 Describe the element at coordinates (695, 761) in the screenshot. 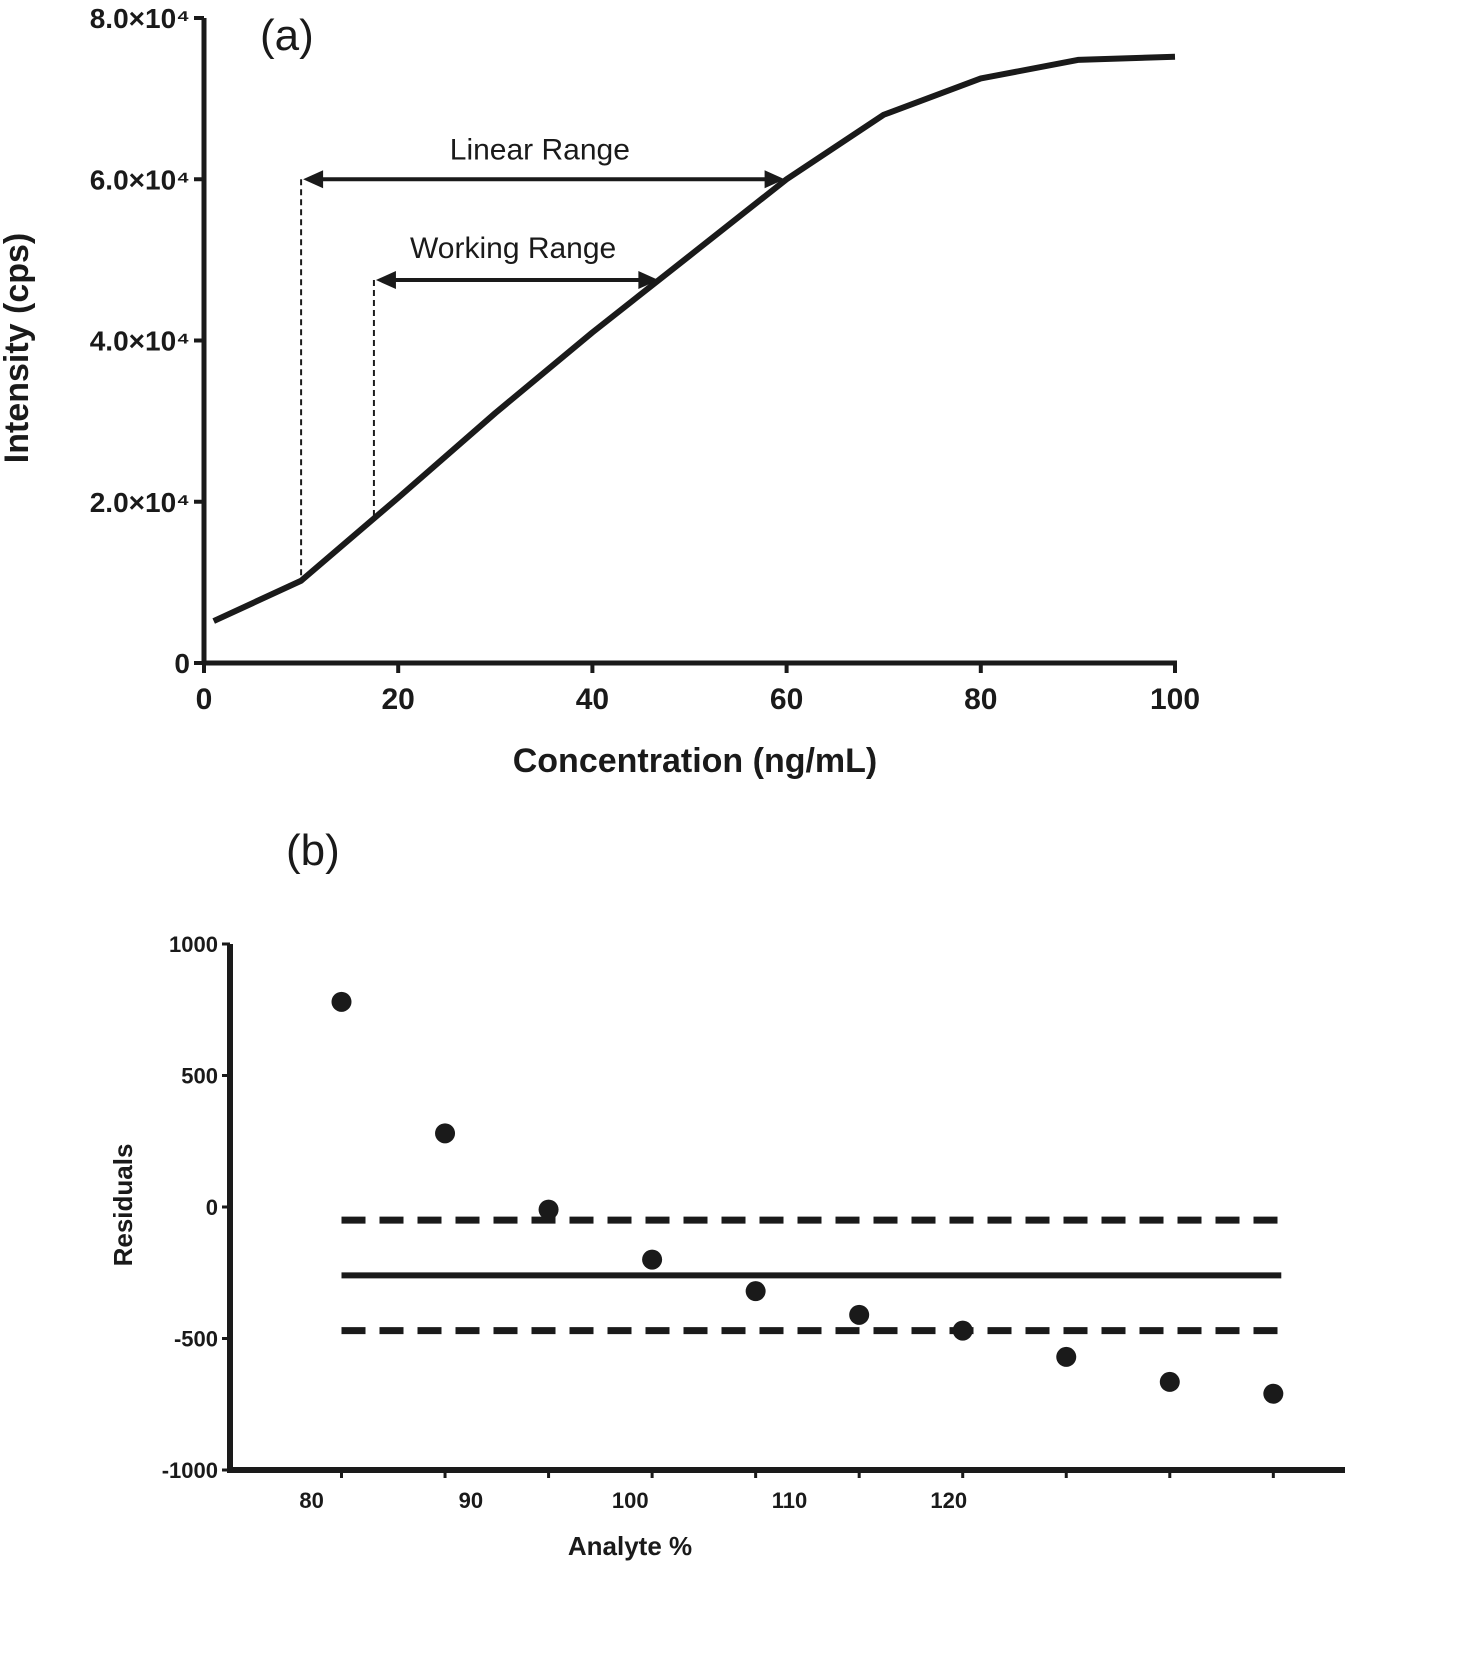

I see `panel-a-x-axis-title: Concentration (ng/mL)` at that location.